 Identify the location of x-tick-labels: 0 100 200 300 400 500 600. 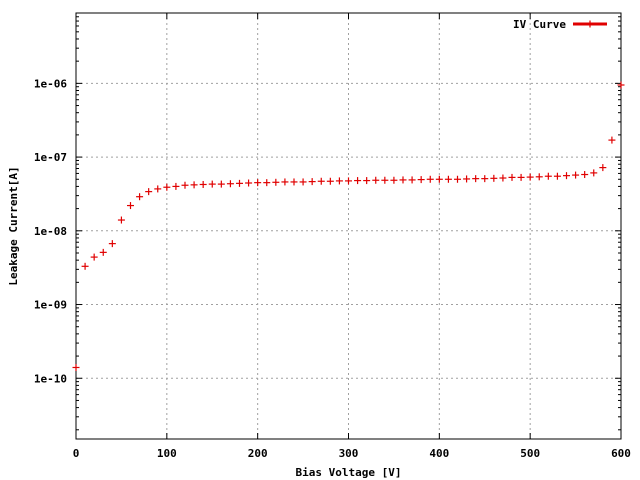
(352, 453).